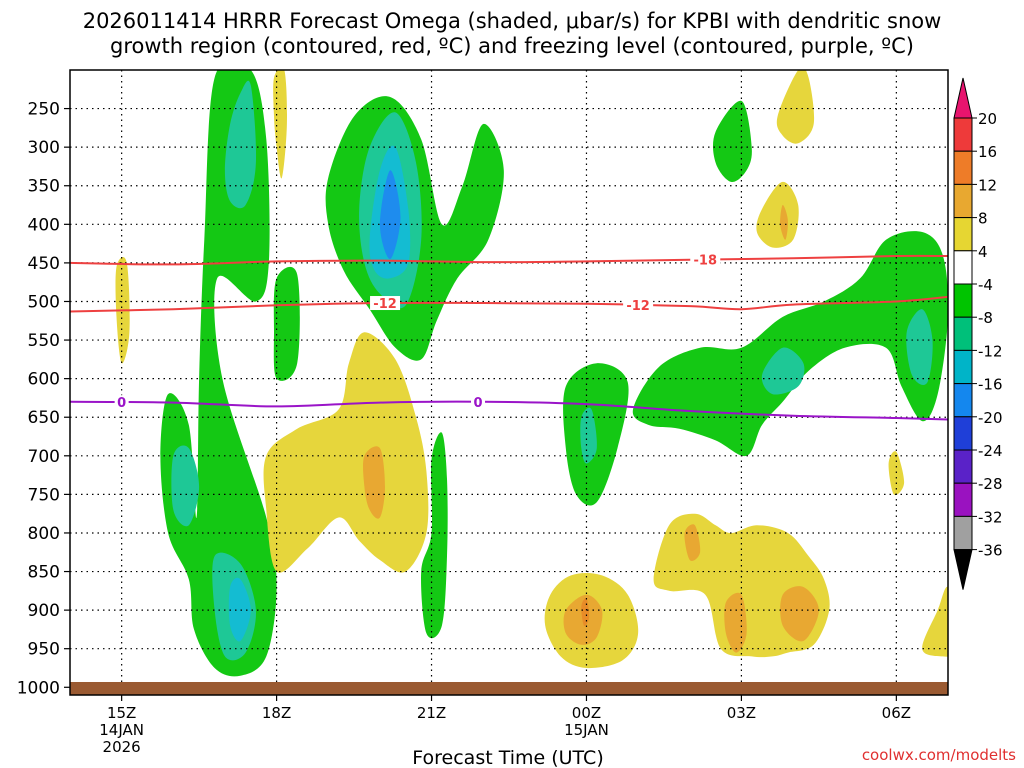  I want to click on x-axis-label: Forecast Time (UTC), so click(507, 757).